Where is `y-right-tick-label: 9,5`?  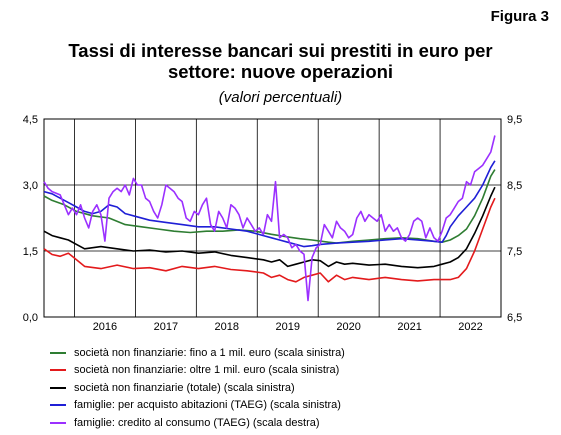 y-right-tick-label: 9,5 is located at coordinates (514, 120).